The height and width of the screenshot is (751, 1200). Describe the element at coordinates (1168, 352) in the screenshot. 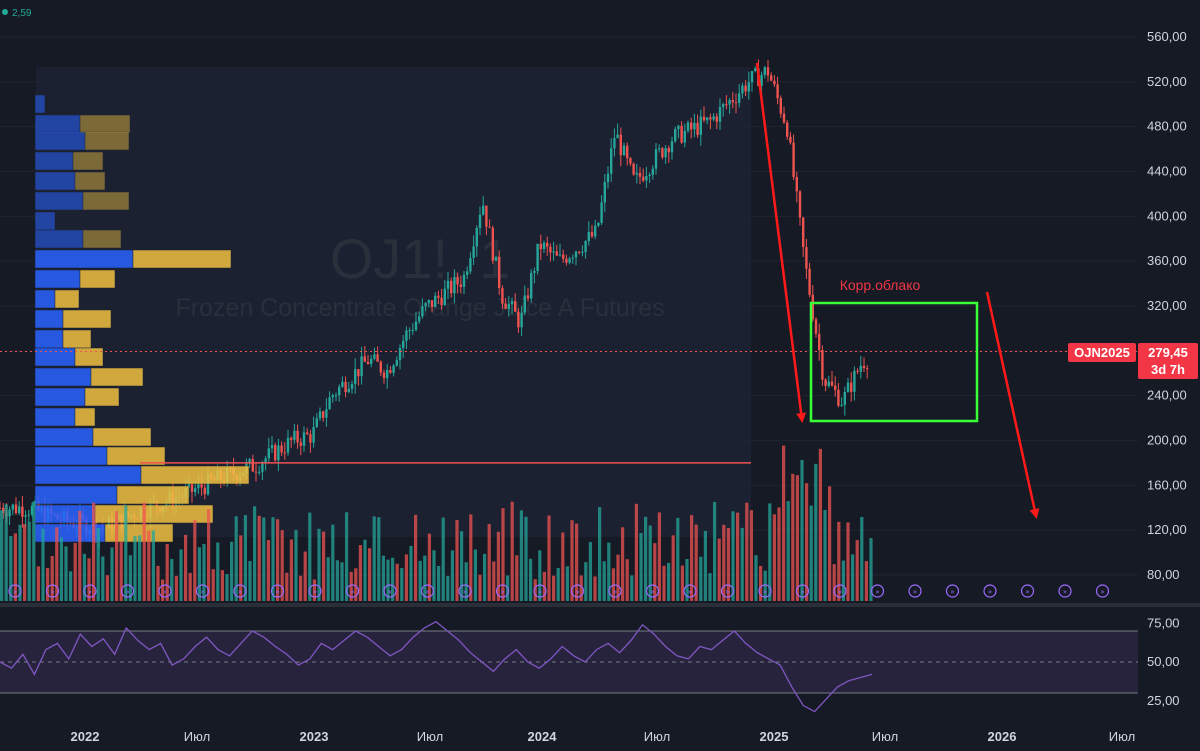

I see `last-price-label: 279,45` at that location.